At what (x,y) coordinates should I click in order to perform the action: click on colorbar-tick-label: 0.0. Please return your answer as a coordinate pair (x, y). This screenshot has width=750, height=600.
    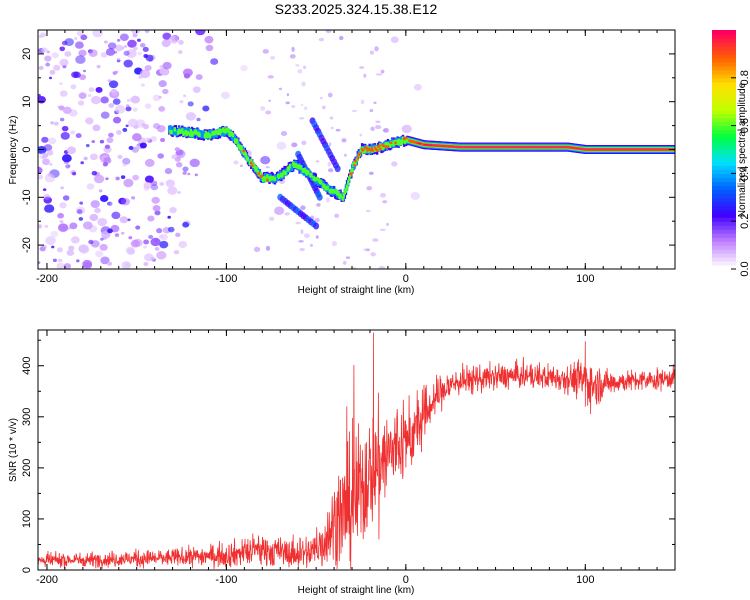
    Looking at the image, I should click on (744, 268).